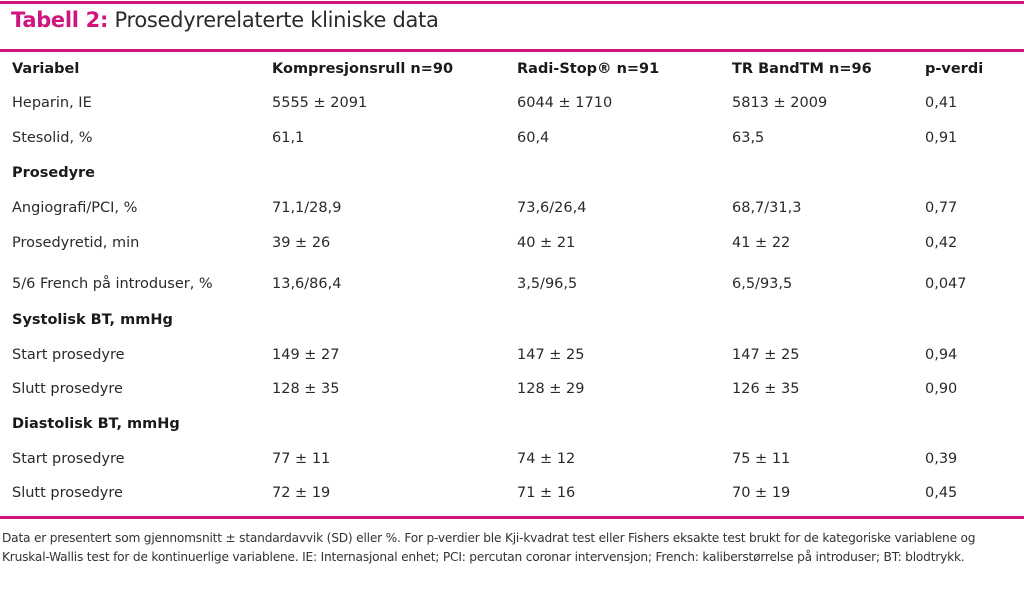 This screenshot has width=1024, height=589. What do you see at coordinates (307, 284) in the screenshot?
I see `table-cell: 13,6/86,4` at bounding box center [307, 284].